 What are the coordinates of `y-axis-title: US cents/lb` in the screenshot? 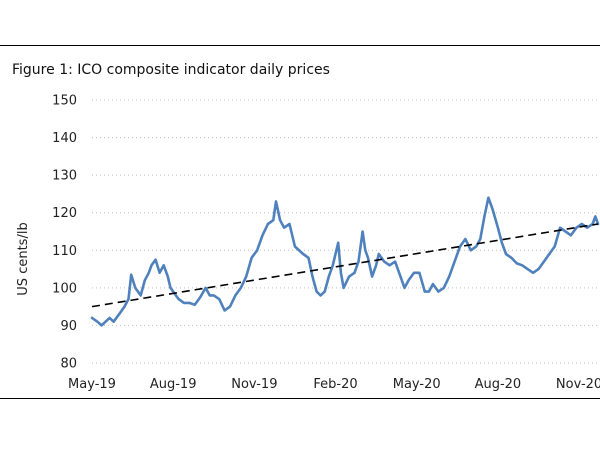 It's located at (23, 258).